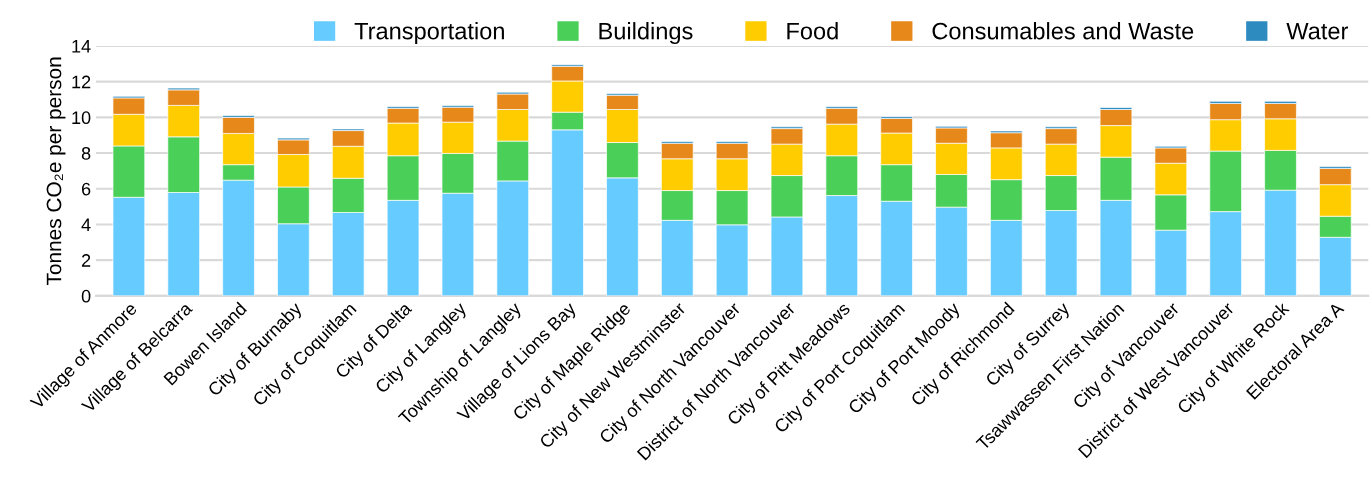 This screenshot has width=1371, height=489. Describe the element at coordinates (646, 33) in the screenshot. I see `legend-label: Buildings` at that location.